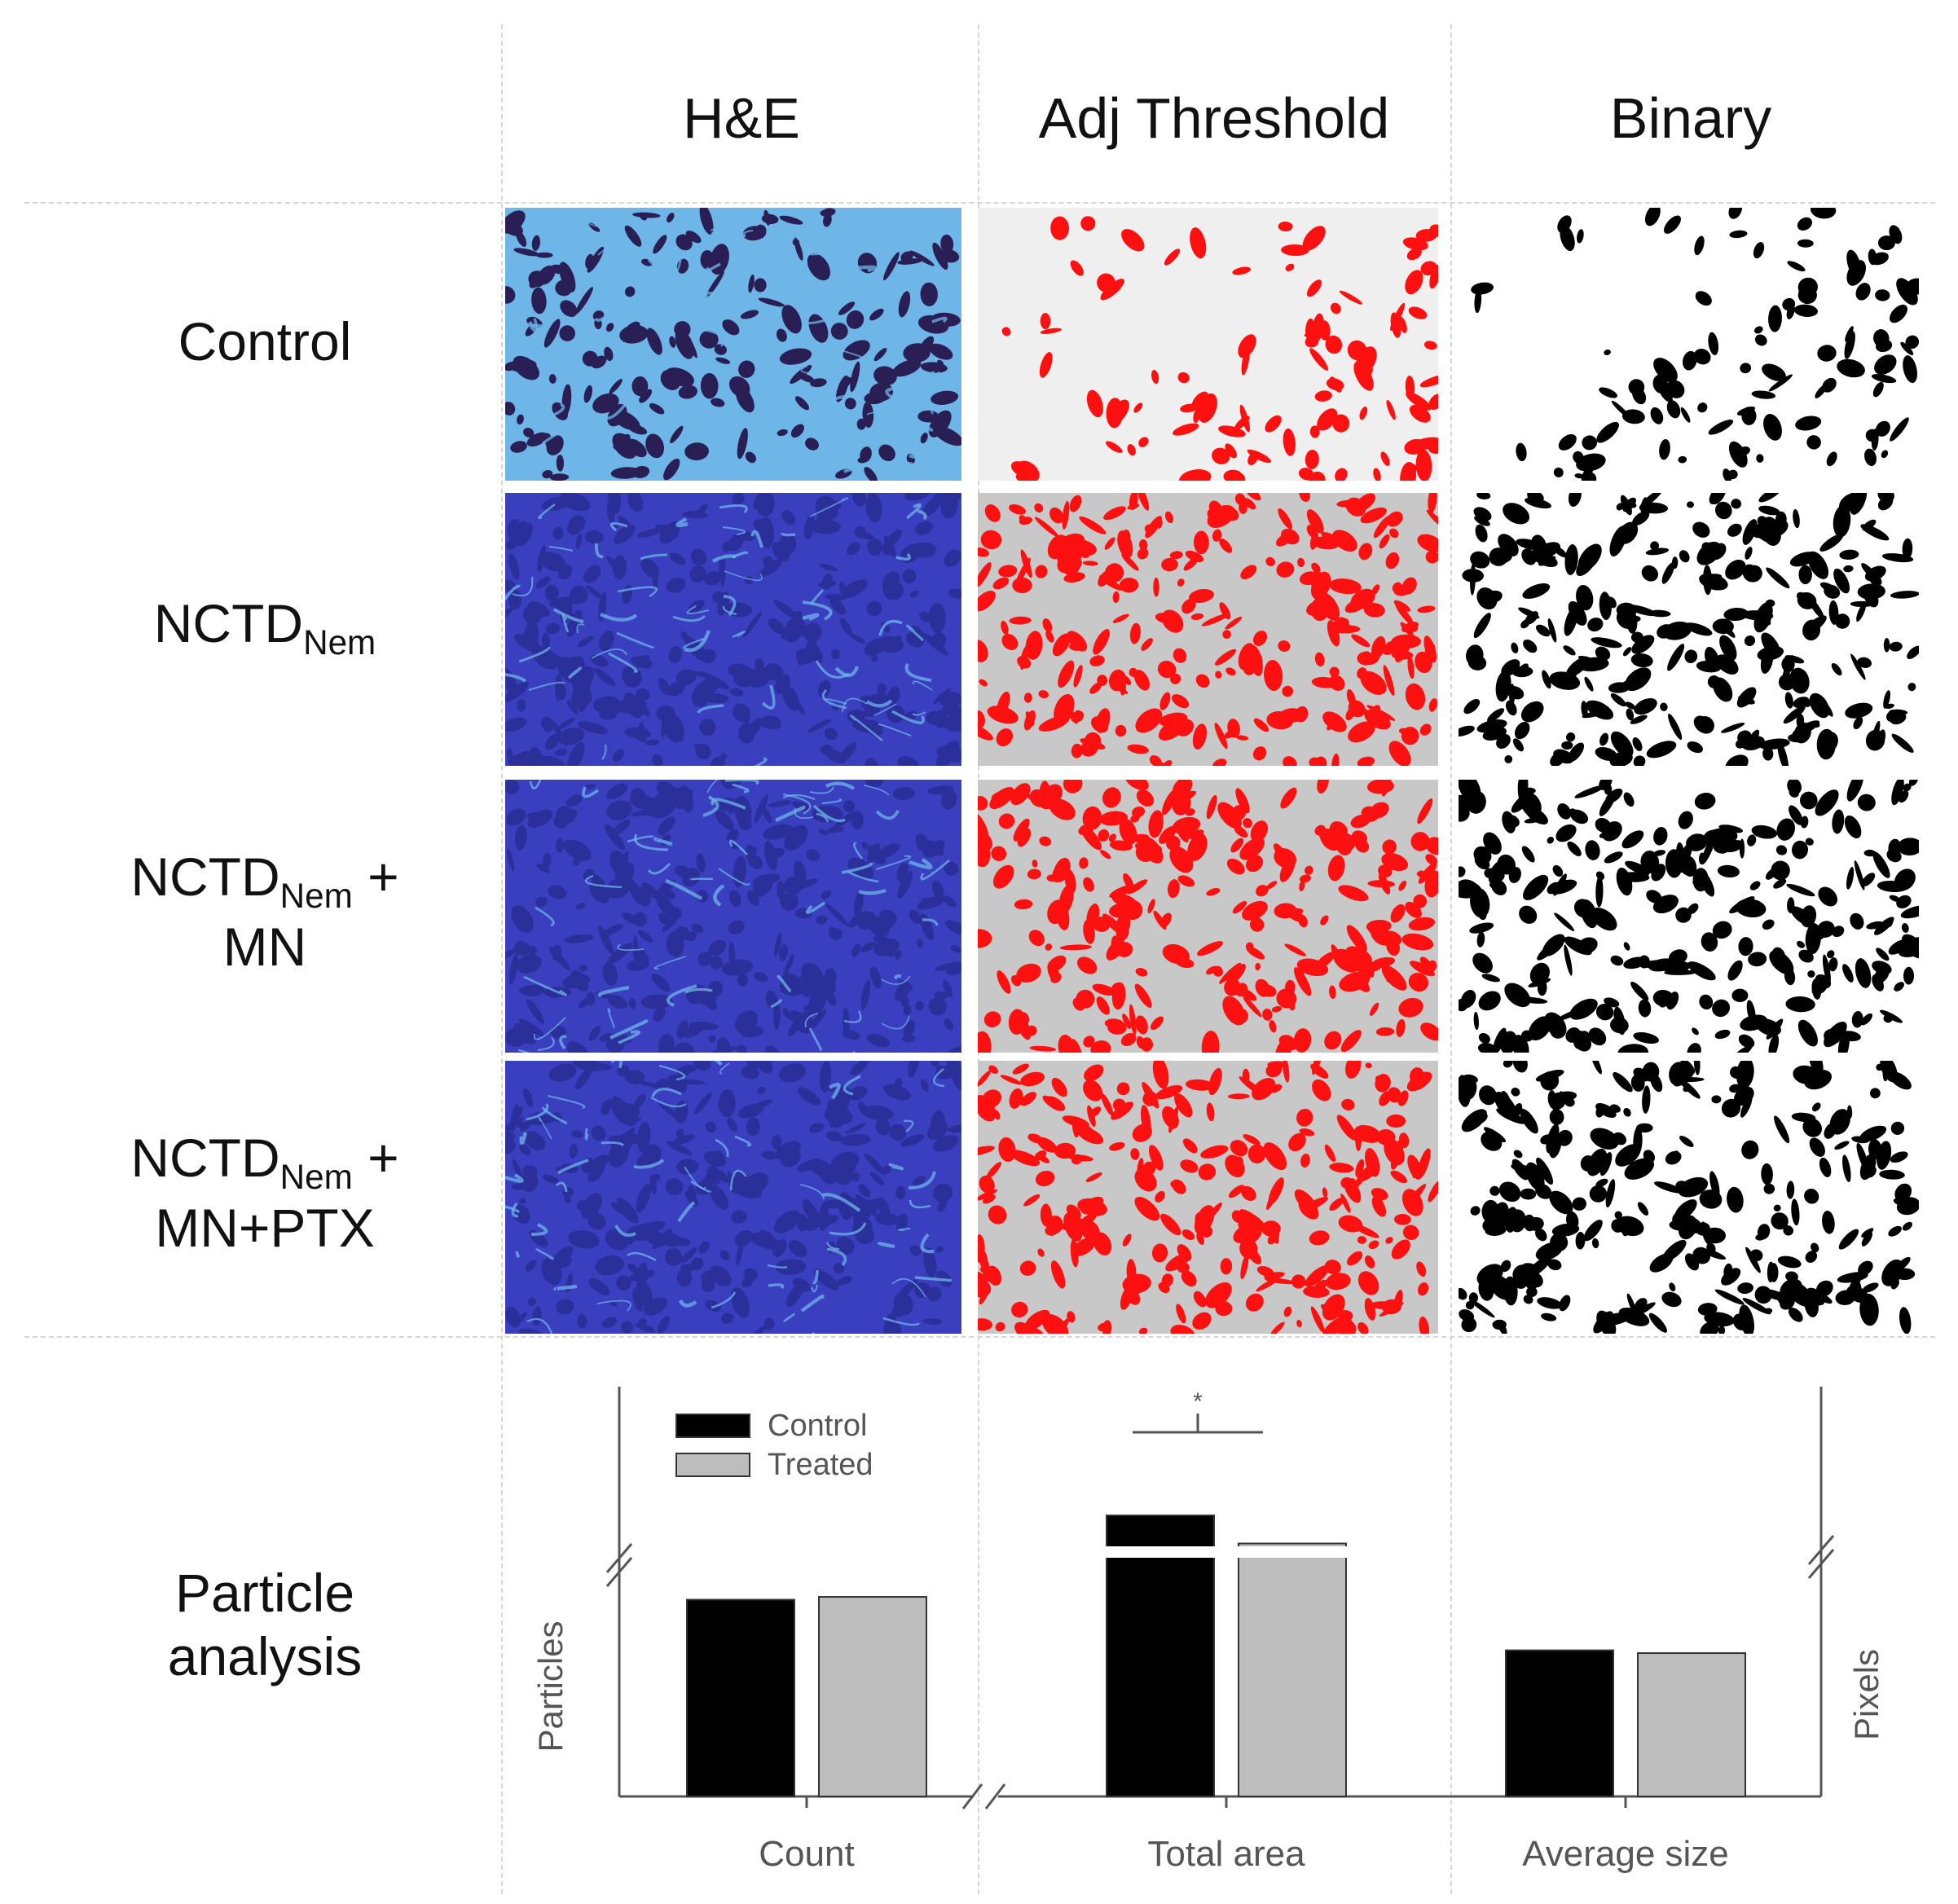  I want to click on column-header-he: H&E, so click(741, 118).